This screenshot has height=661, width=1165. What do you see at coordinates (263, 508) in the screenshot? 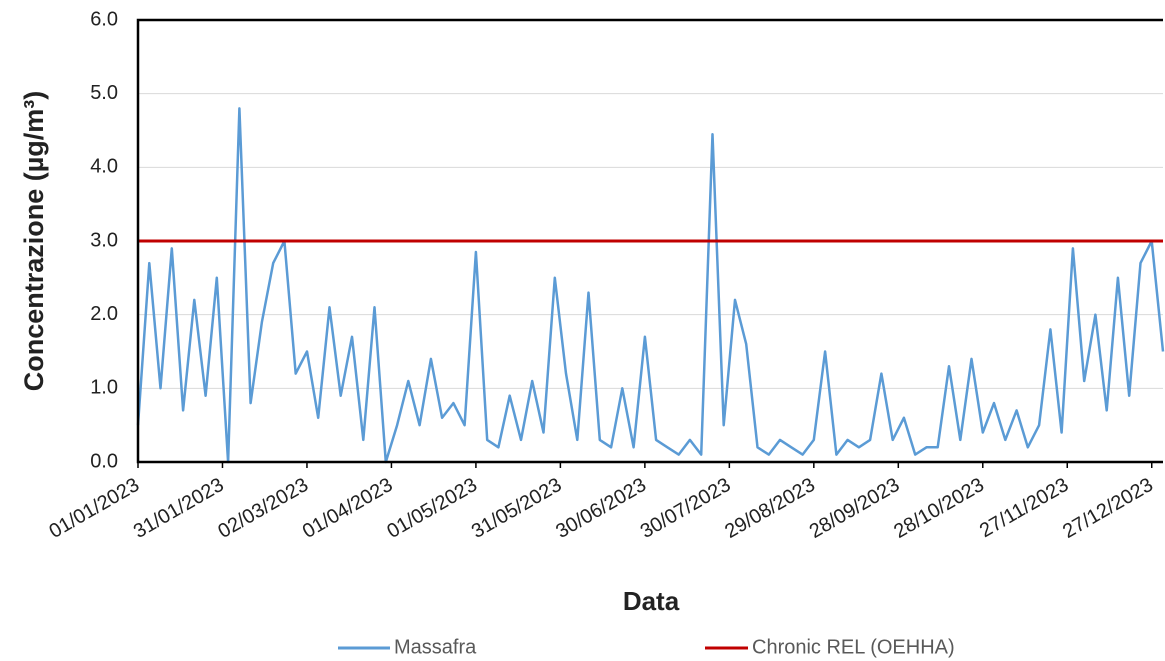
I see `x-tick-label: 02/03/2023` at bounding box center [263, 508].